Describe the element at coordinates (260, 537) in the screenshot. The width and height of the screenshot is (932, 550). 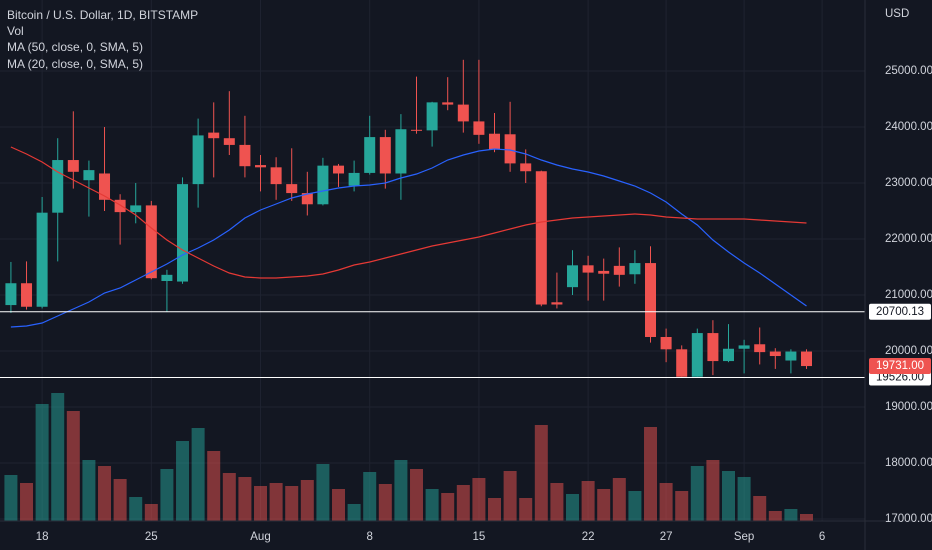
I see `x-tick-label: Aug` at that location.